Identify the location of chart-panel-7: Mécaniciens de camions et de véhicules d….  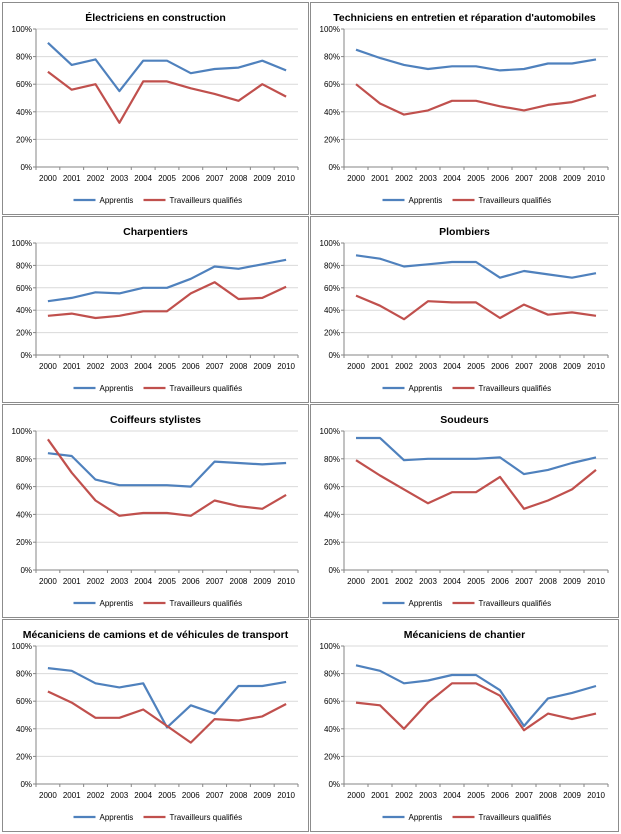
(155, 725).